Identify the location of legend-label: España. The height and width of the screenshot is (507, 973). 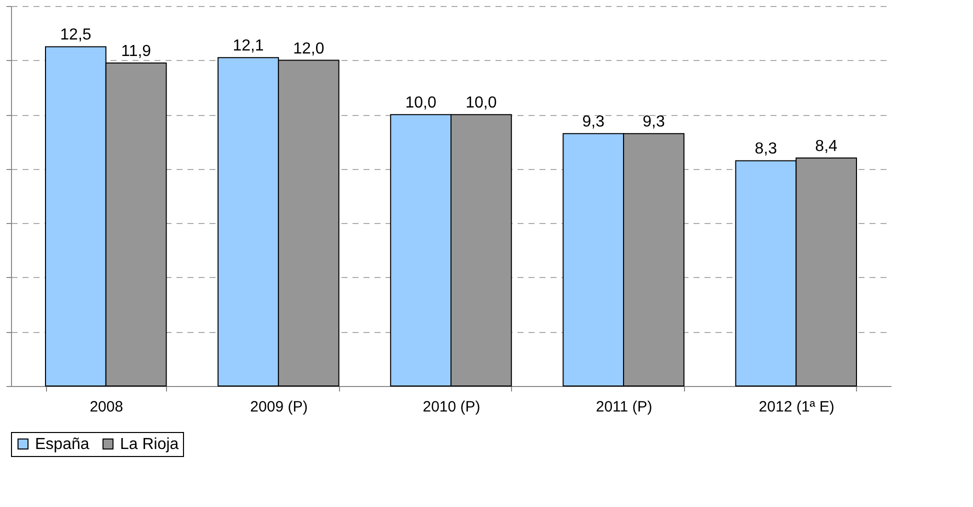
(62, 444).